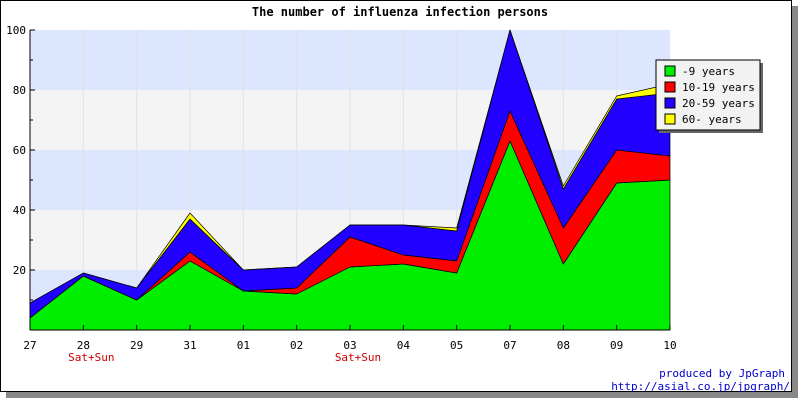 The image size is (800, 400). Describe the element at coordinates (16, 30) in the screenshot. I see `y-tick-label: 100` at that location.